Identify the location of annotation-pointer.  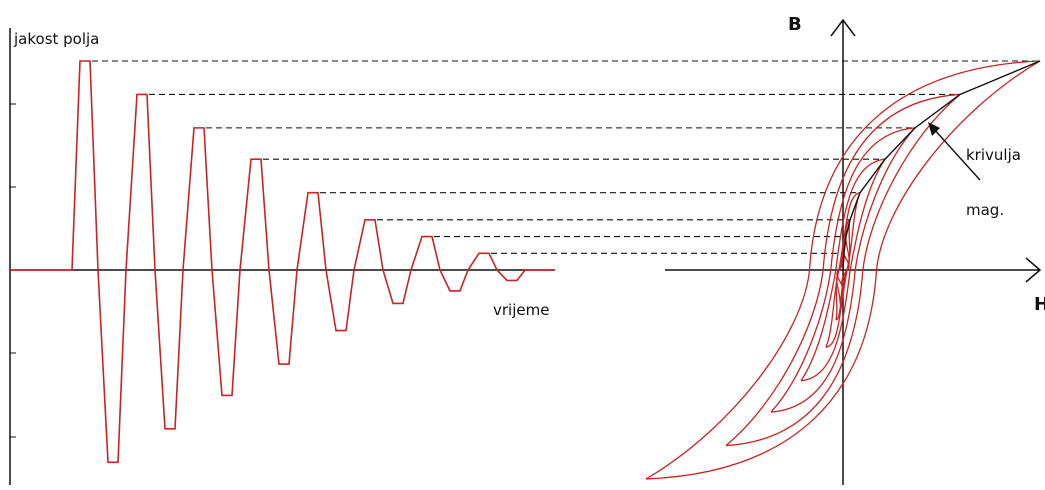
(956, 154).